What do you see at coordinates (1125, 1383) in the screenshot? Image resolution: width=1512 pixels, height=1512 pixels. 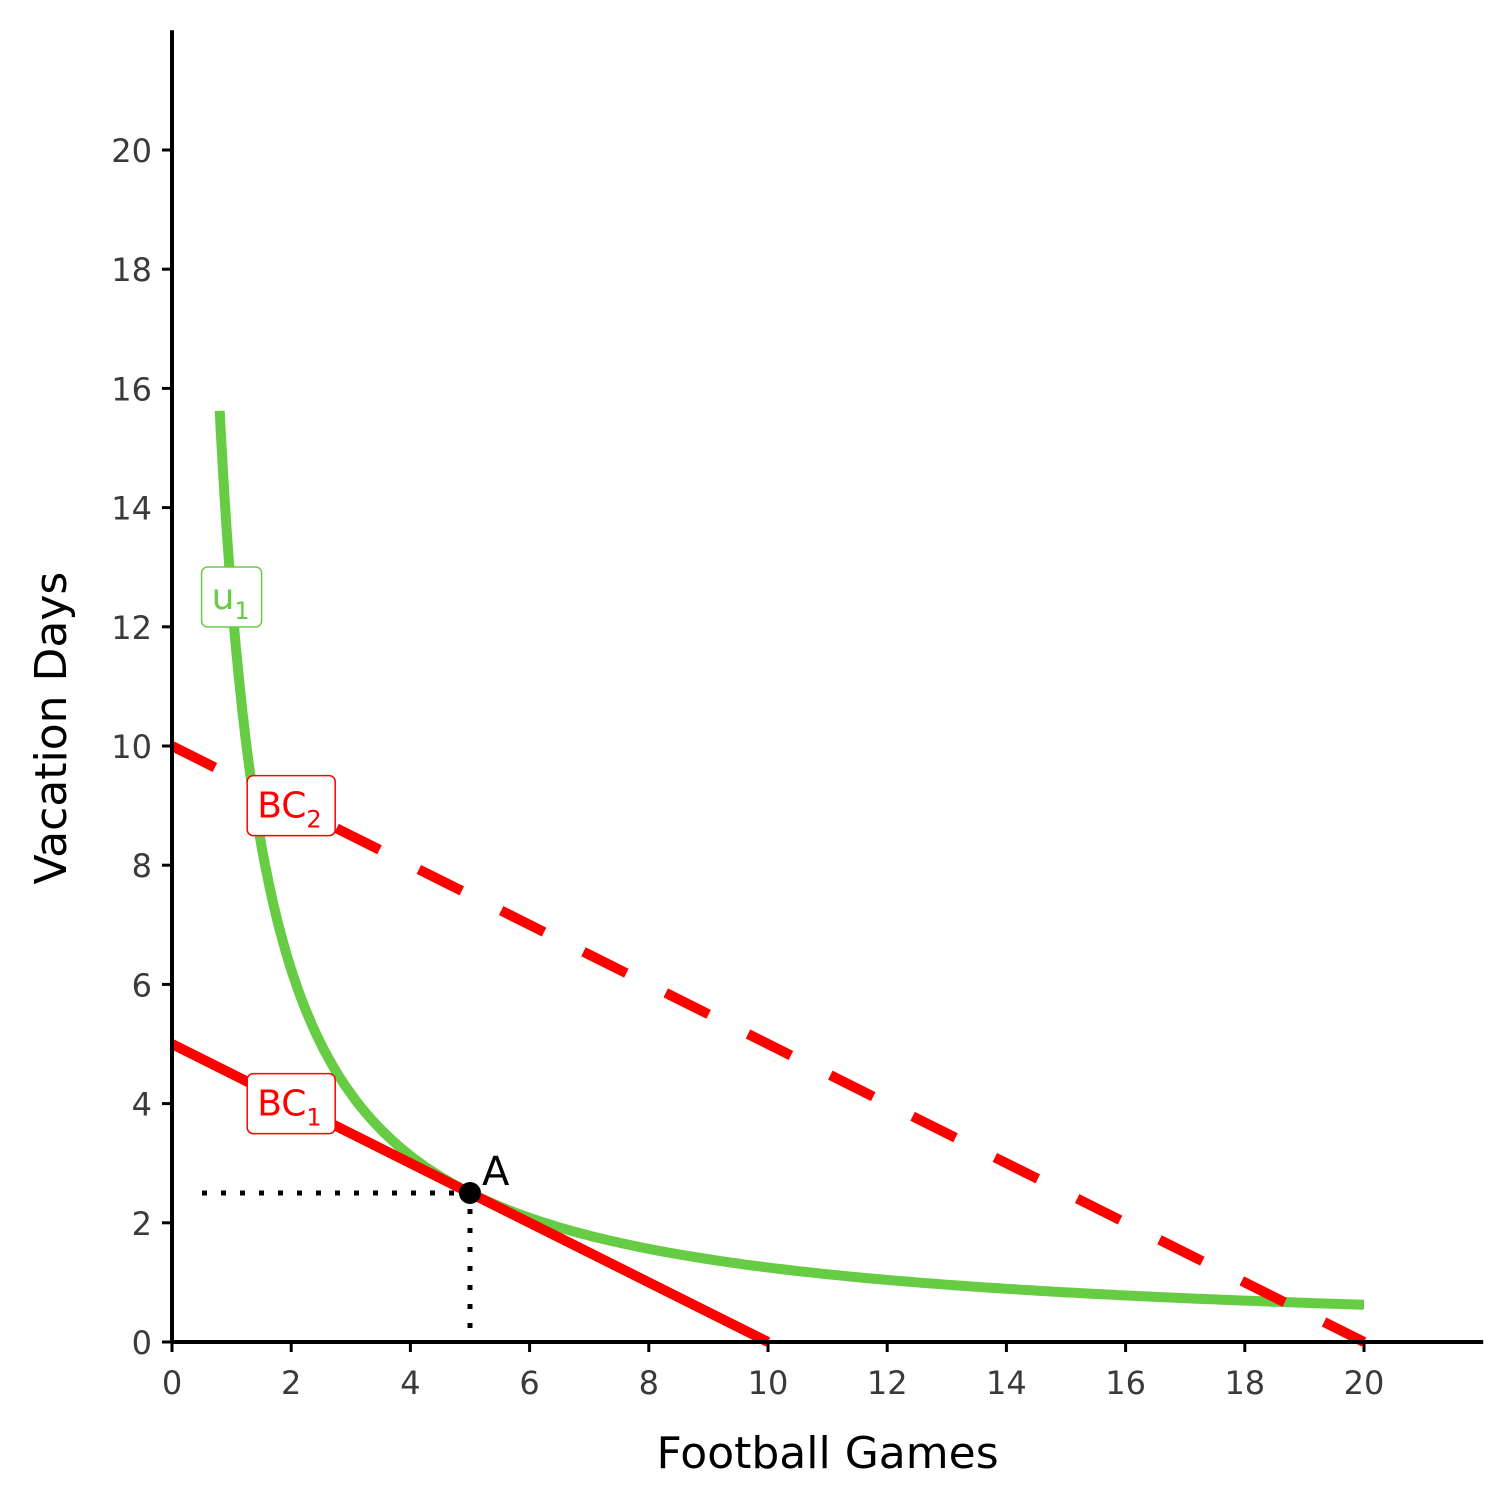 I see `x-tick-label: 16` at bounding box center [1125, 1383].